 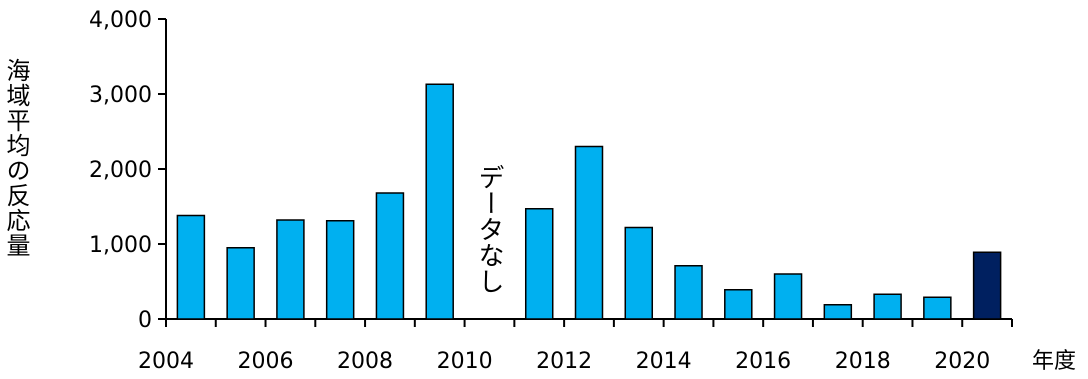 I want to click on bar-2011, so click(x=539, y=264).